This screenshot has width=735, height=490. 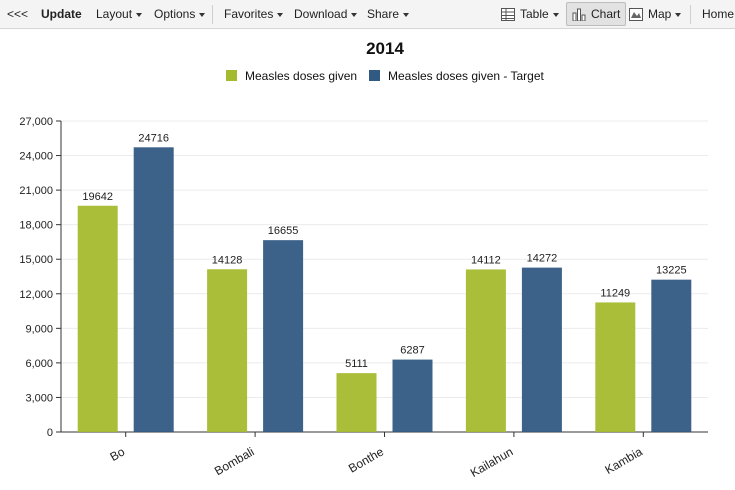 I want to click on chart-label: Chart, so click(x=606, y=14).